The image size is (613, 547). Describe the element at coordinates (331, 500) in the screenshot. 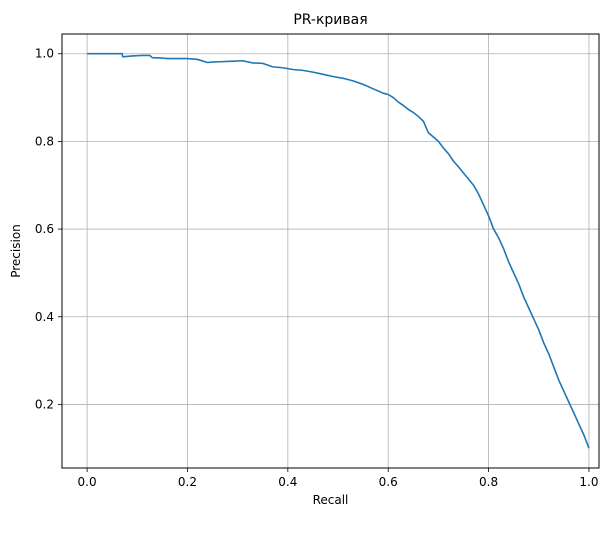

I see `x-axis-label: Recall` at that location.